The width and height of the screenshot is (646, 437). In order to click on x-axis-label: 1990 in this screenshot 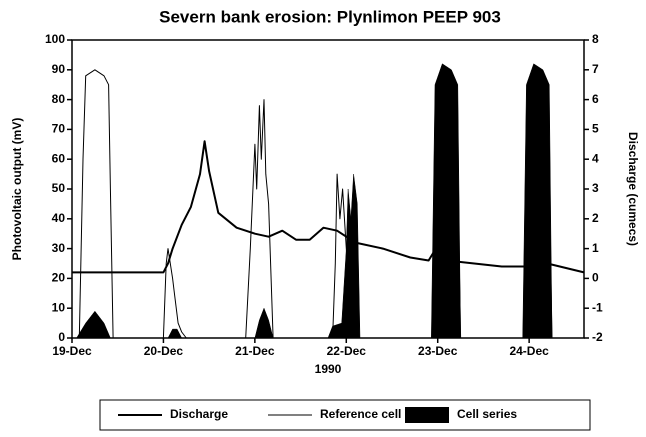, I will do `click(328, 369)`.